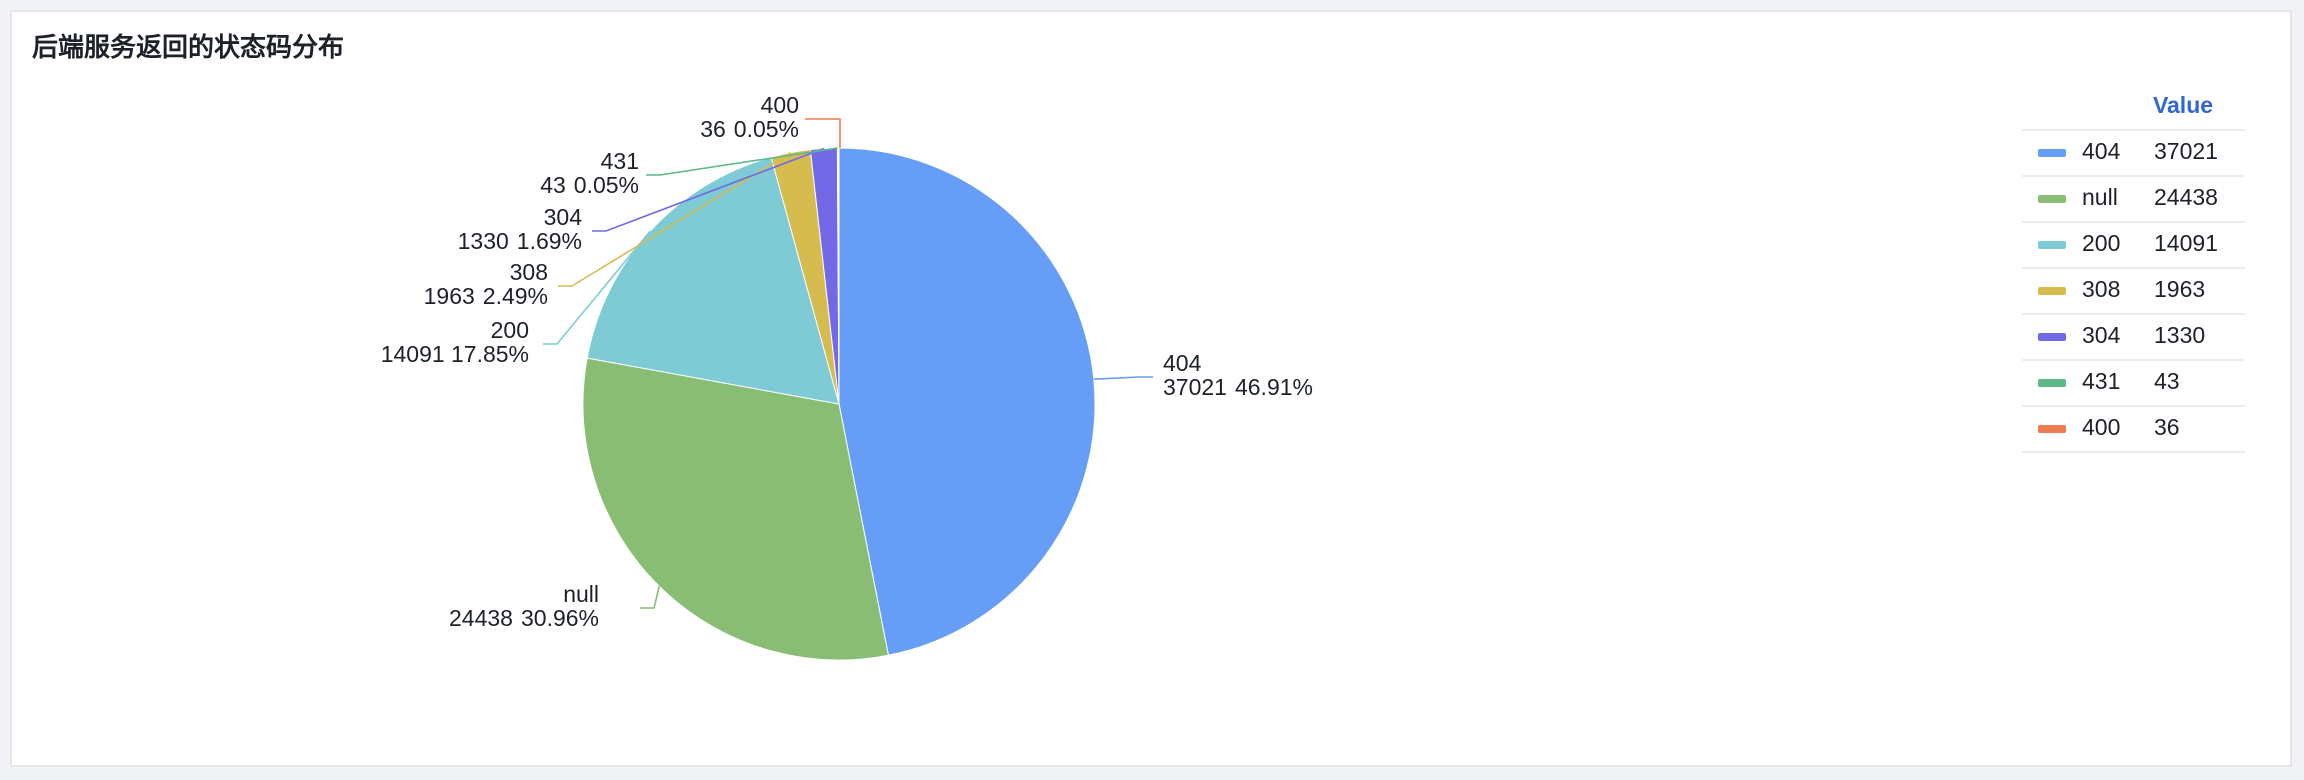 The height and width of the screenshot is (780, 2304). Describe the element at coordinates (620, 161) in the screenshot. I see `data-label-name: 431` at that location.